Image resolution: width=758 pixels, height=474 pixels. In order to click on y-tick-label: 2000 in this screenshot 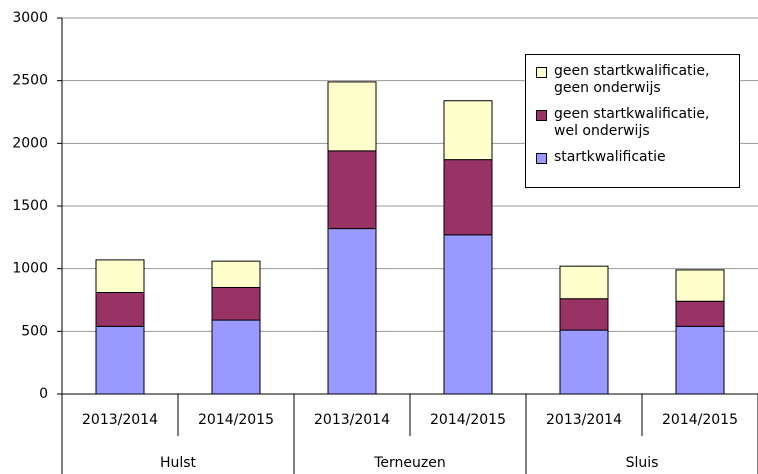, I will do `click(30, 143)`.